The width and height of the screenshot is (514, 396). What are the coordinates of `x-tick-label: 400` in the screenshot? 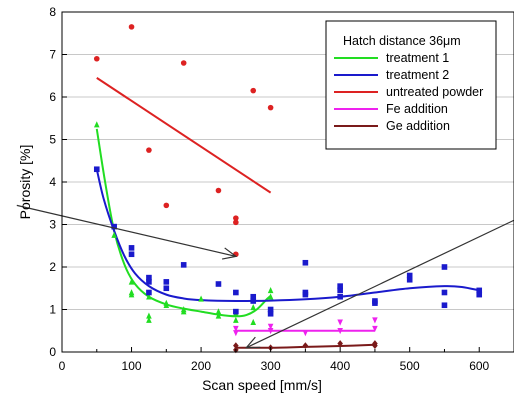 It's located at (340, 366).